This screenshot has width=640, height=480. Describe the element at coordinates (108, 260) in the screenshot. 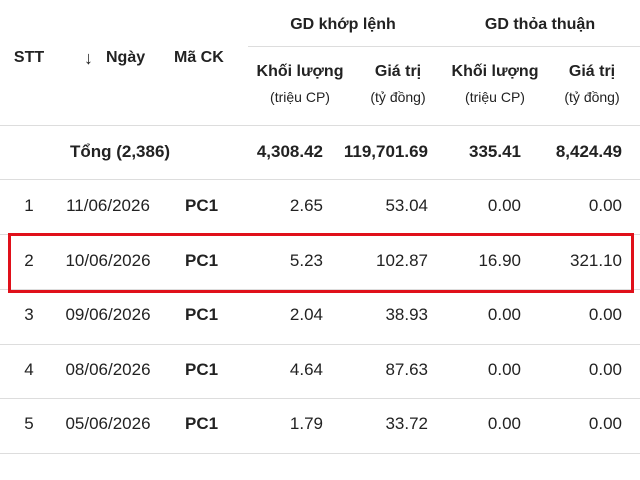

I see `cell: 10/06/2026` at that location.